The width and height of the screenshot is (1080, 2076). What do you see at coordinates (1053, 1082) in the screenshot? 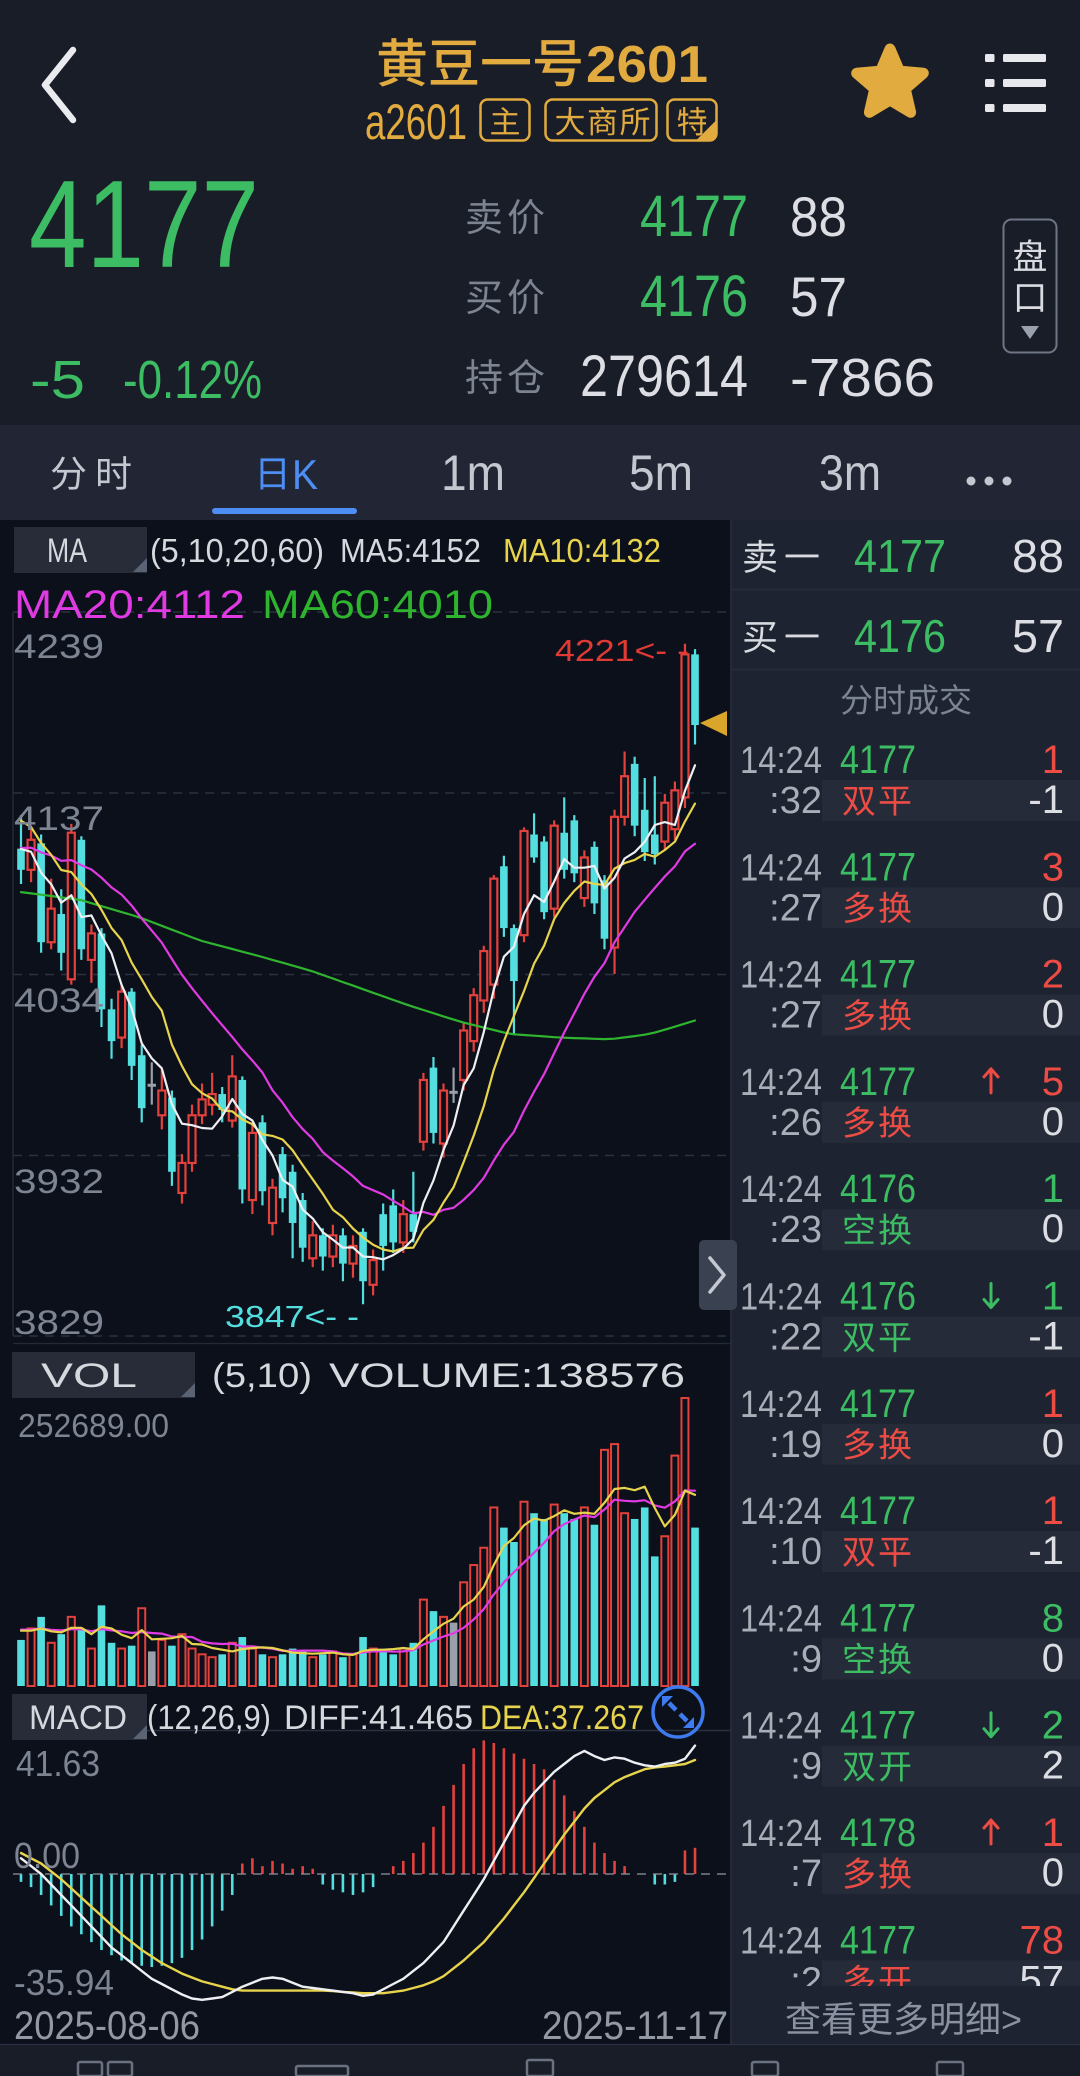
I see `svg-text: 5` at bounding box center [1053, 1082].